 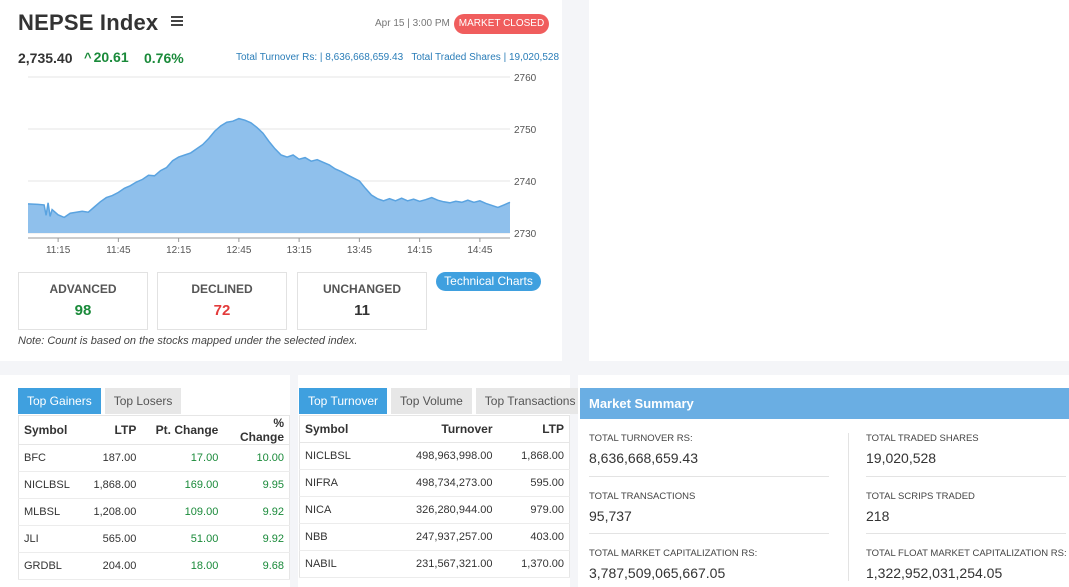 I want to click on x-tick-label: 12:45, so click(x=238, y=250).